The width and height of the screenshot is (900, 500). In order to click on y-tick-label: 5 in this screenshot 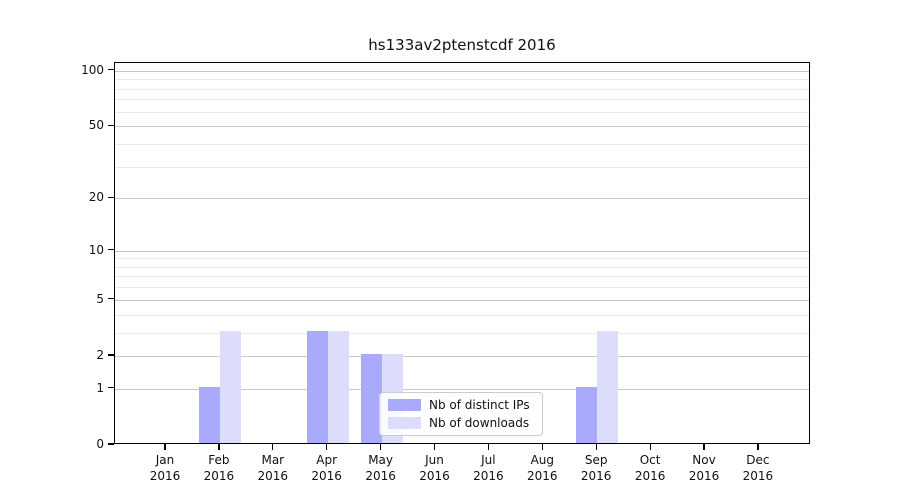, I will do `click(100, 298)`.